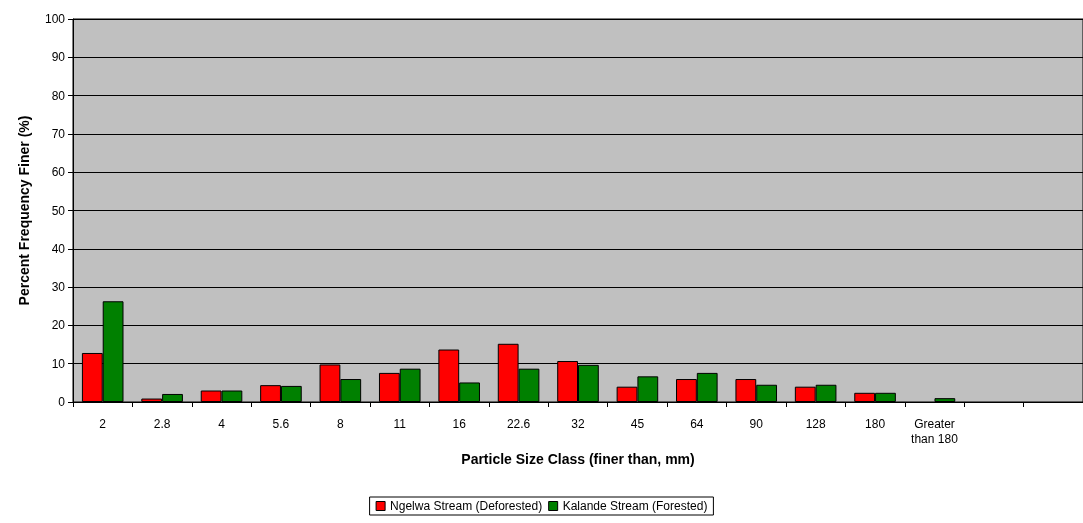 This screenshot has width=1083, height=523. I want to click on x-tick-label: 16, so click(459, 423).